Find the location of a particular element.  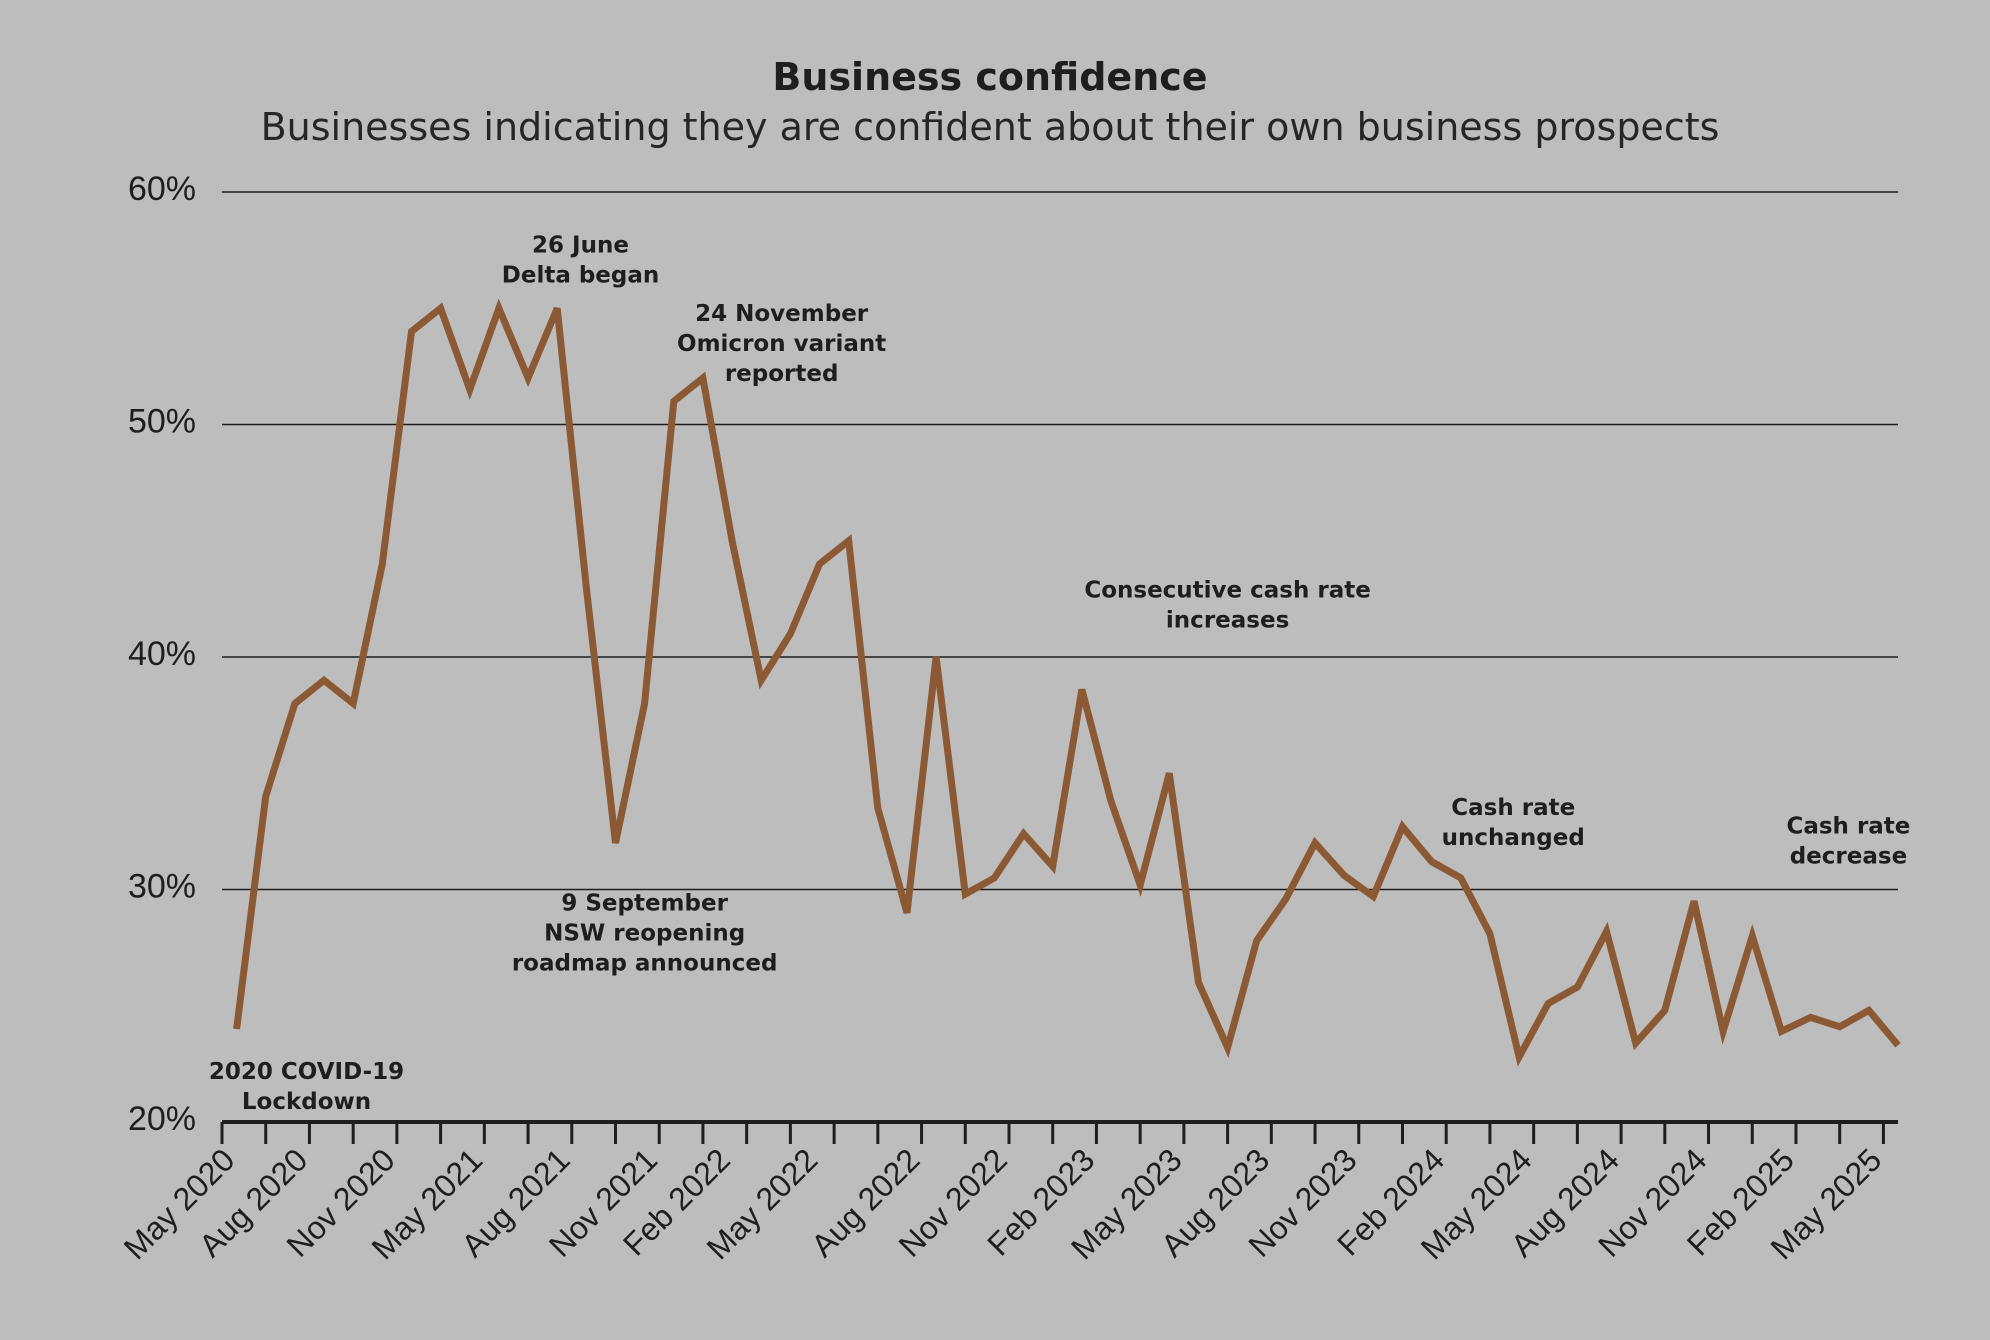

annotation-label: Lockdown is located at coordinates (306, 1102).